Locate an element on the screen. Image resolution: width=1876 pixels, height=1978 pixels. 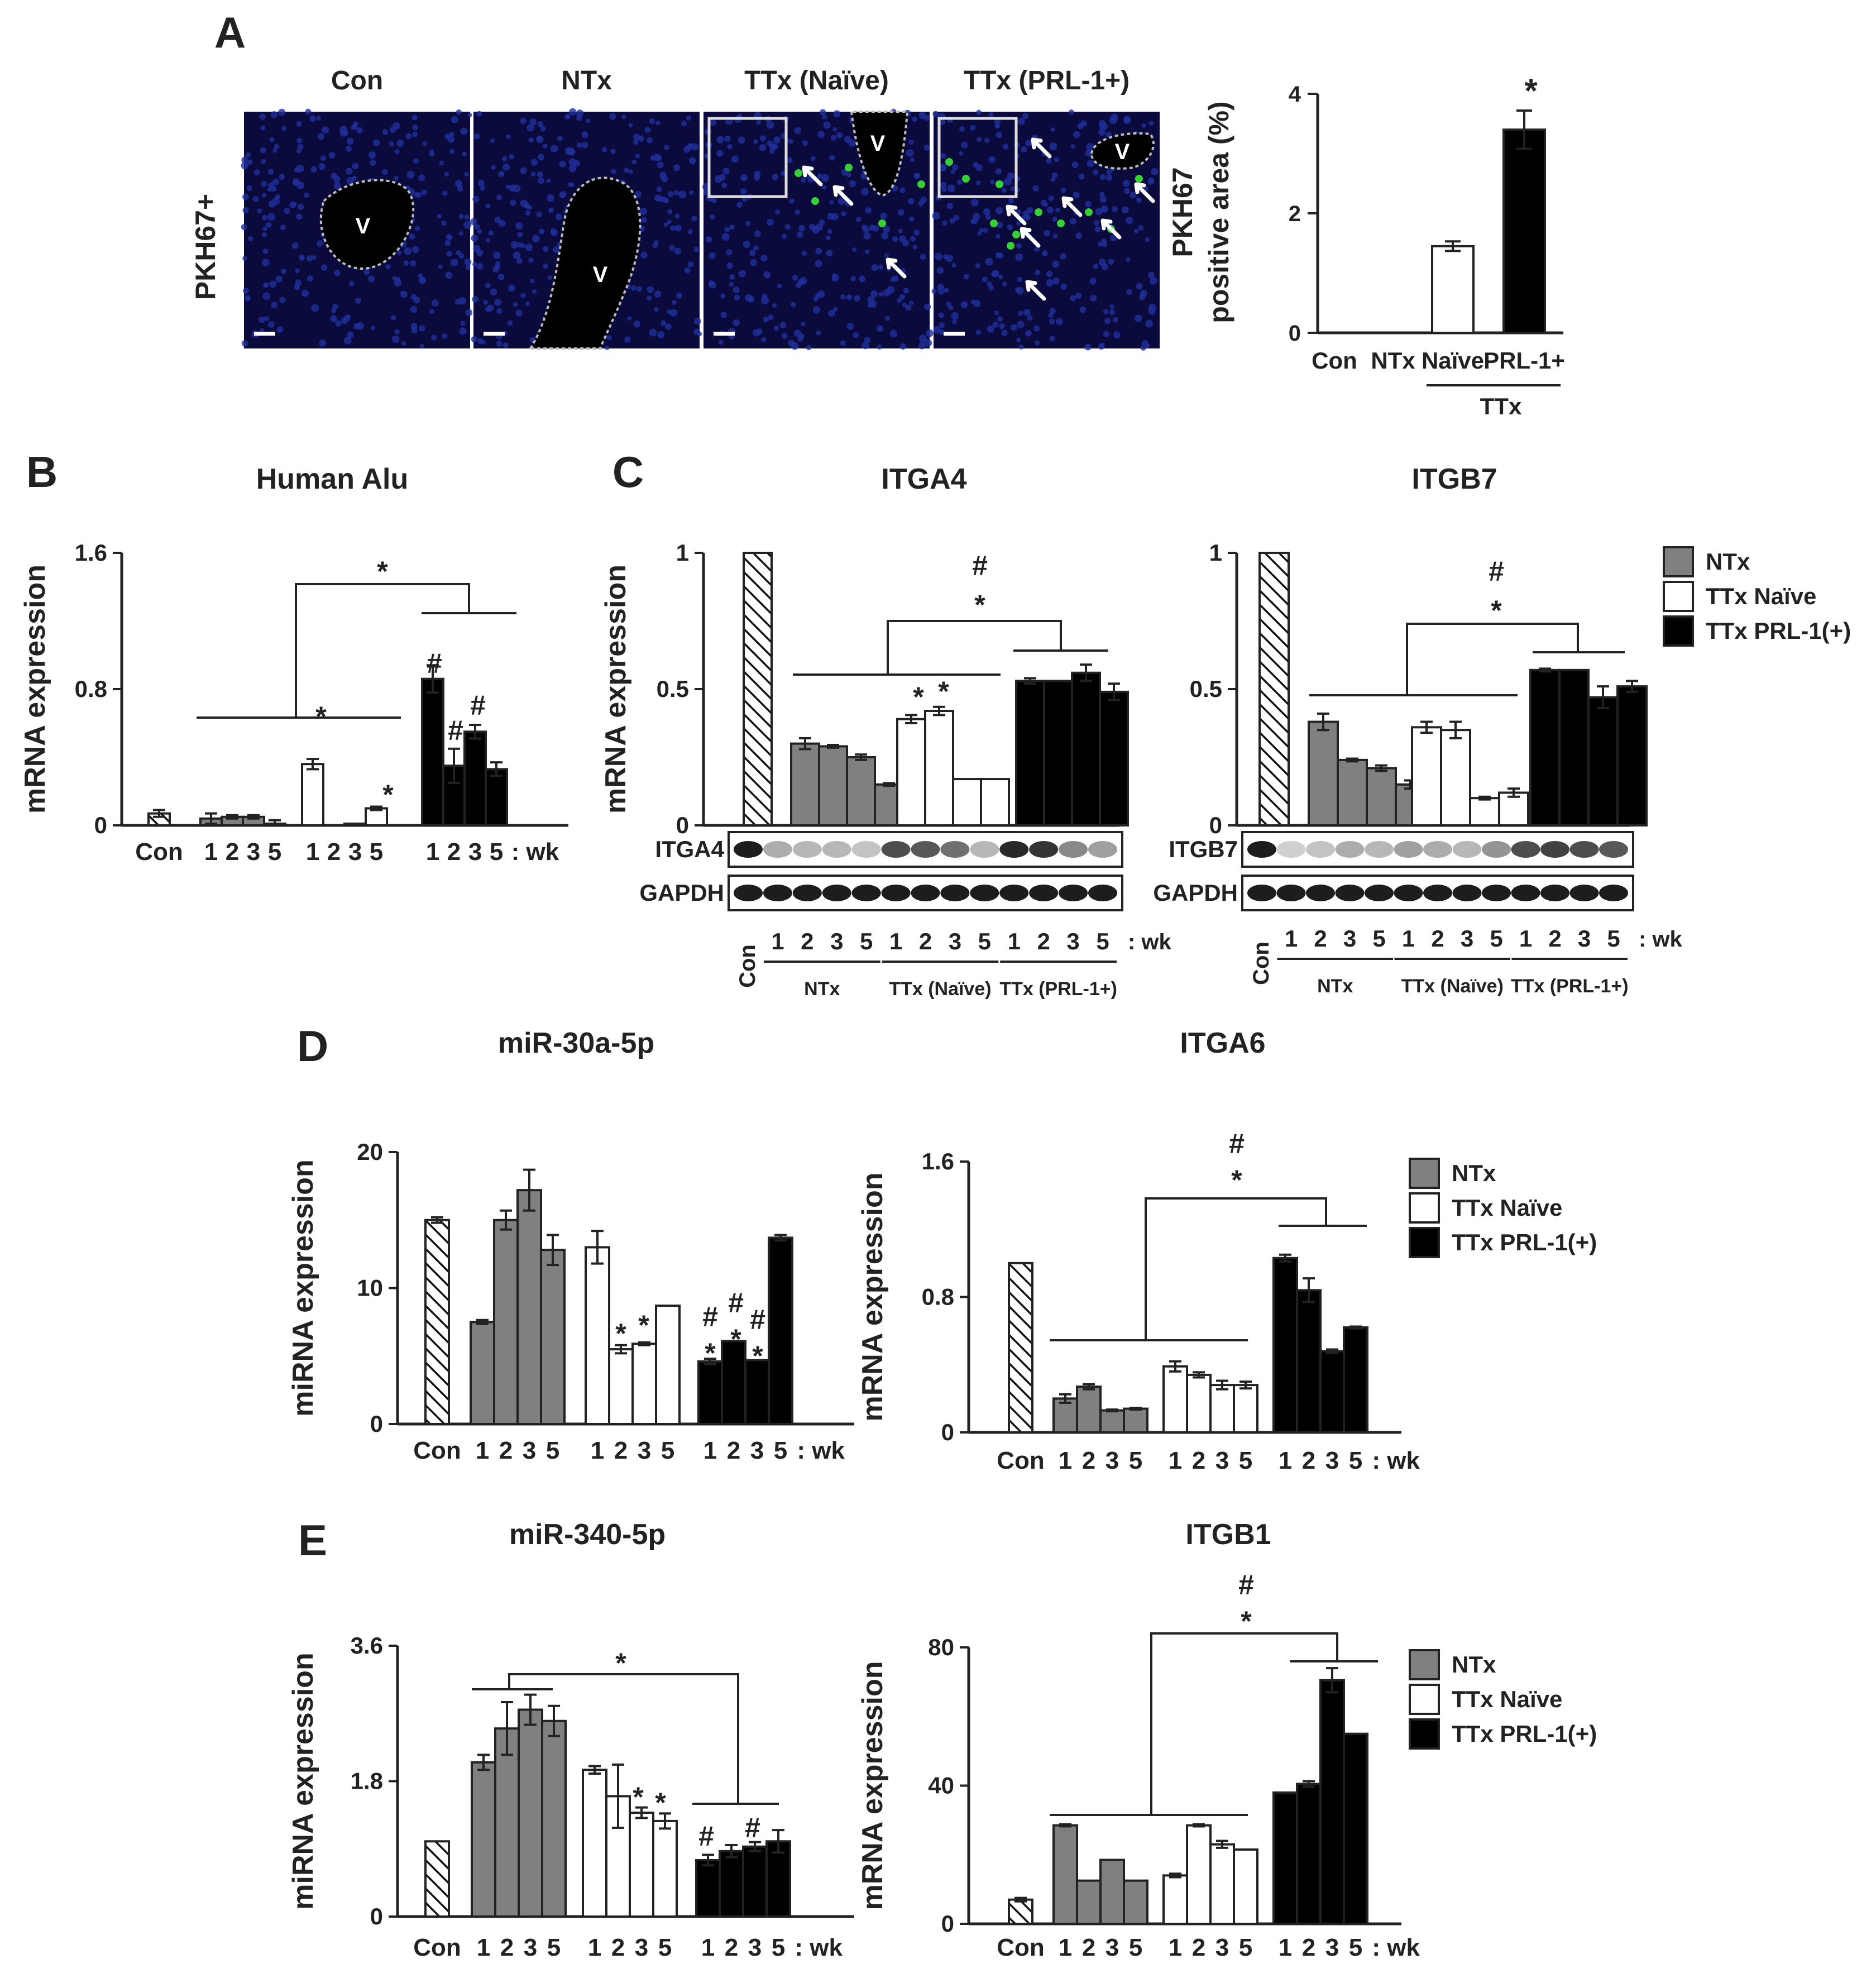
y-tick-label: 0.5 is located at coordinates (1206, 689).